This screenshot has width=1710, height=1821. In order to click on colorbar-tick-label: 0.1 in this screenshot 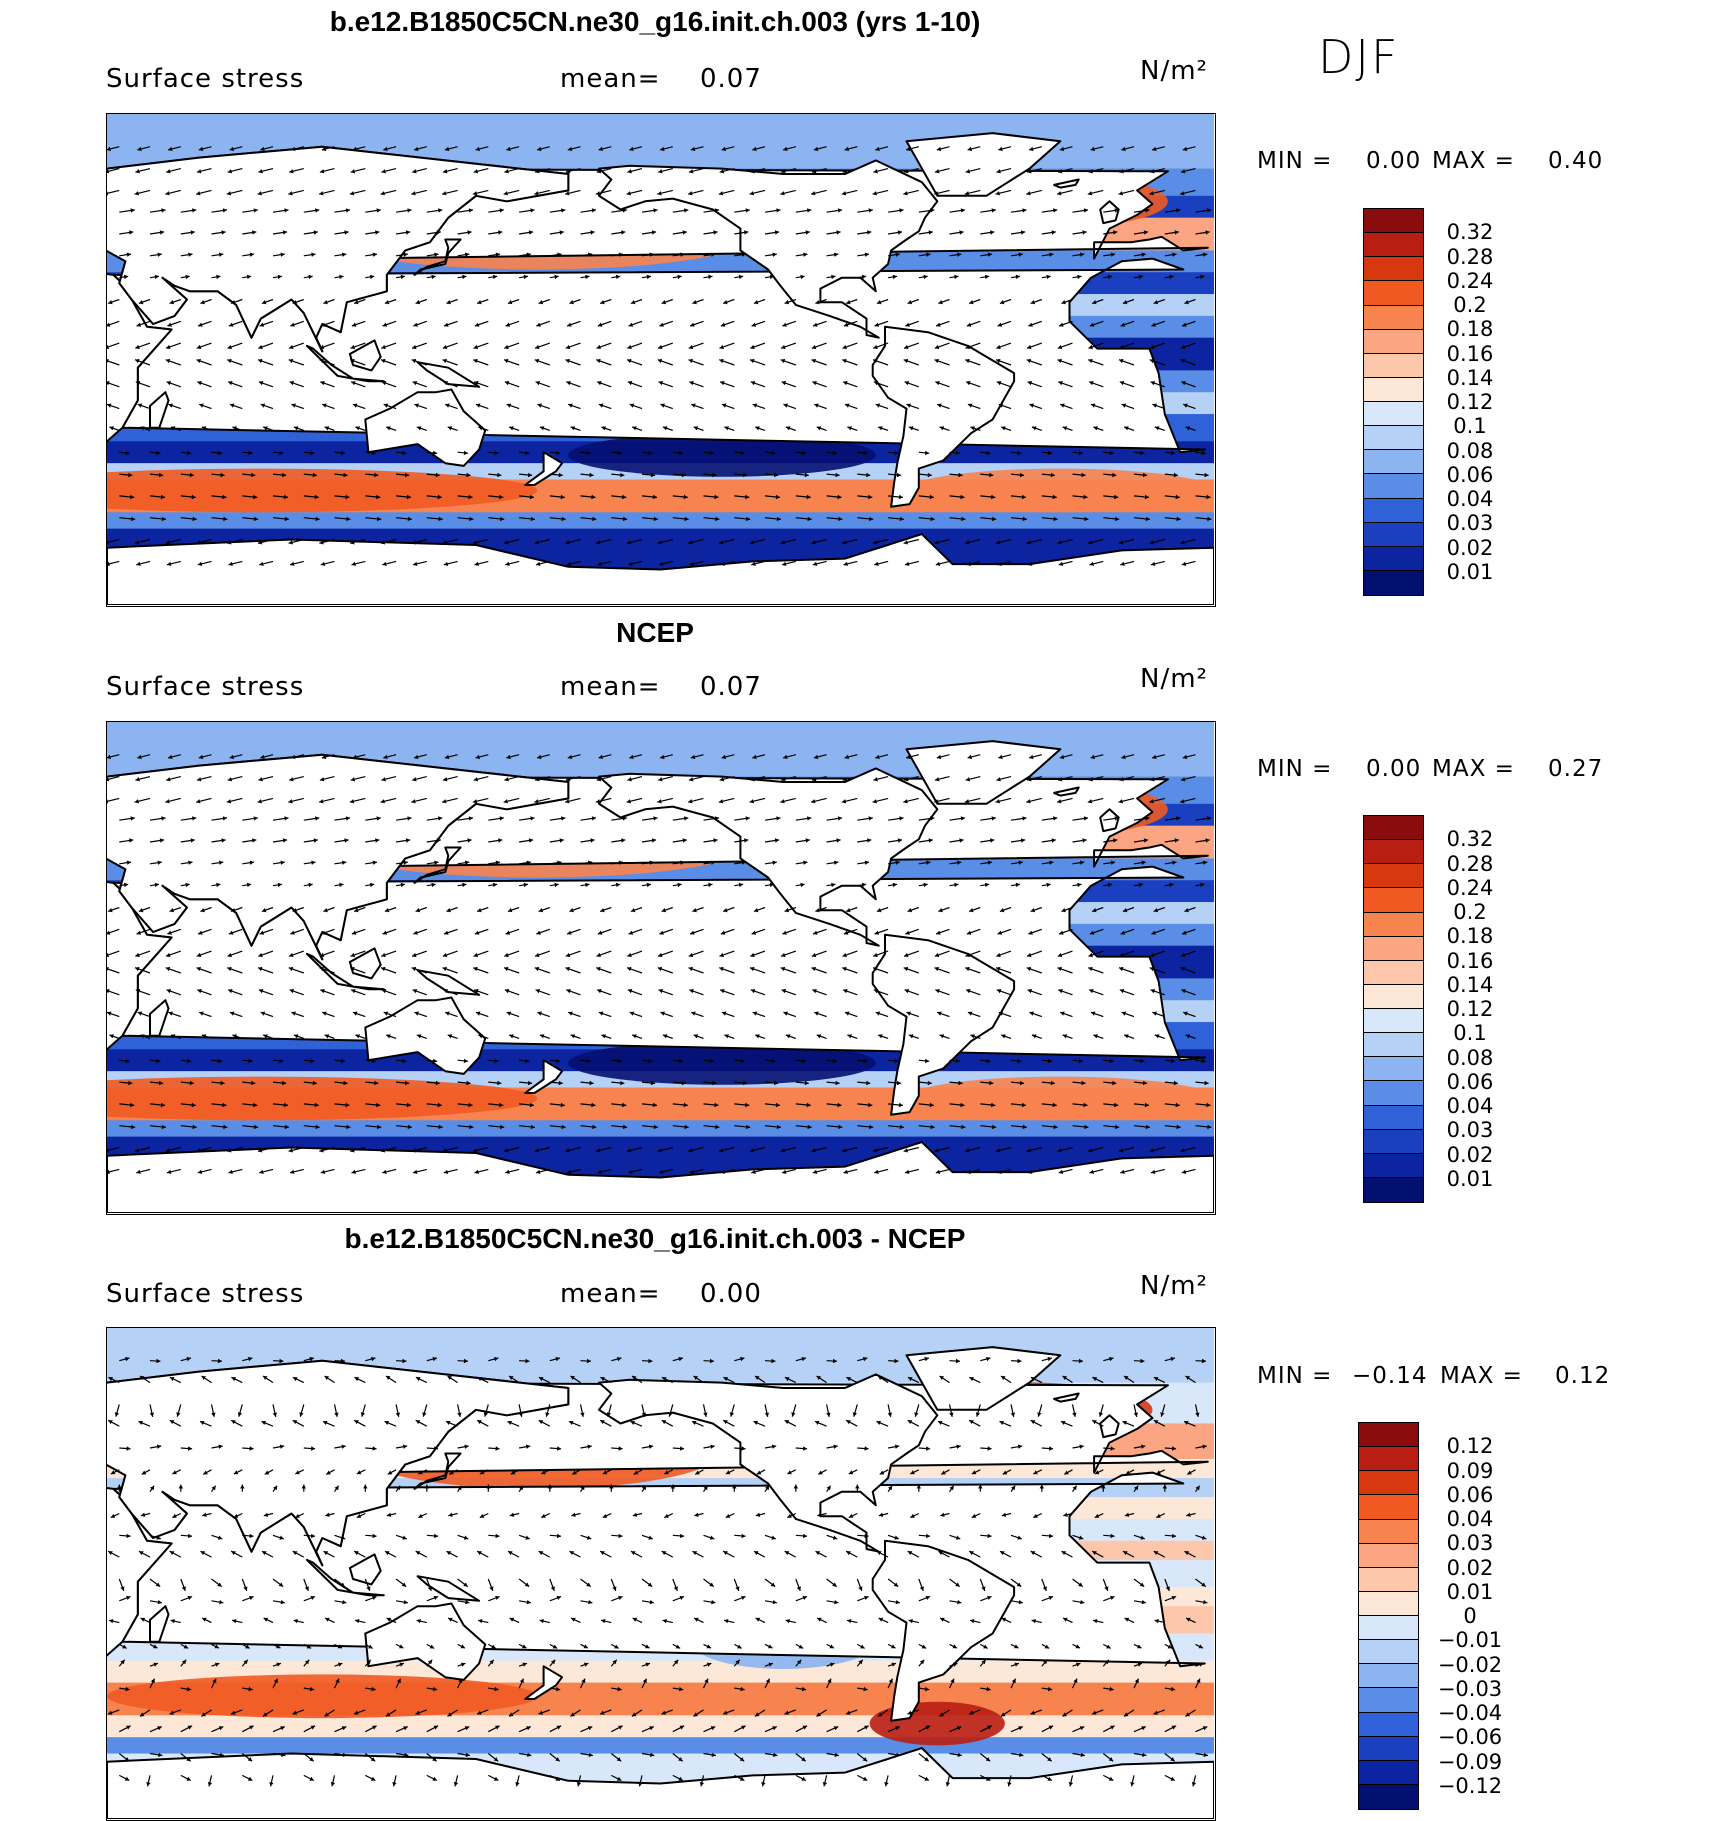, I will do `click(1470, 426)`.